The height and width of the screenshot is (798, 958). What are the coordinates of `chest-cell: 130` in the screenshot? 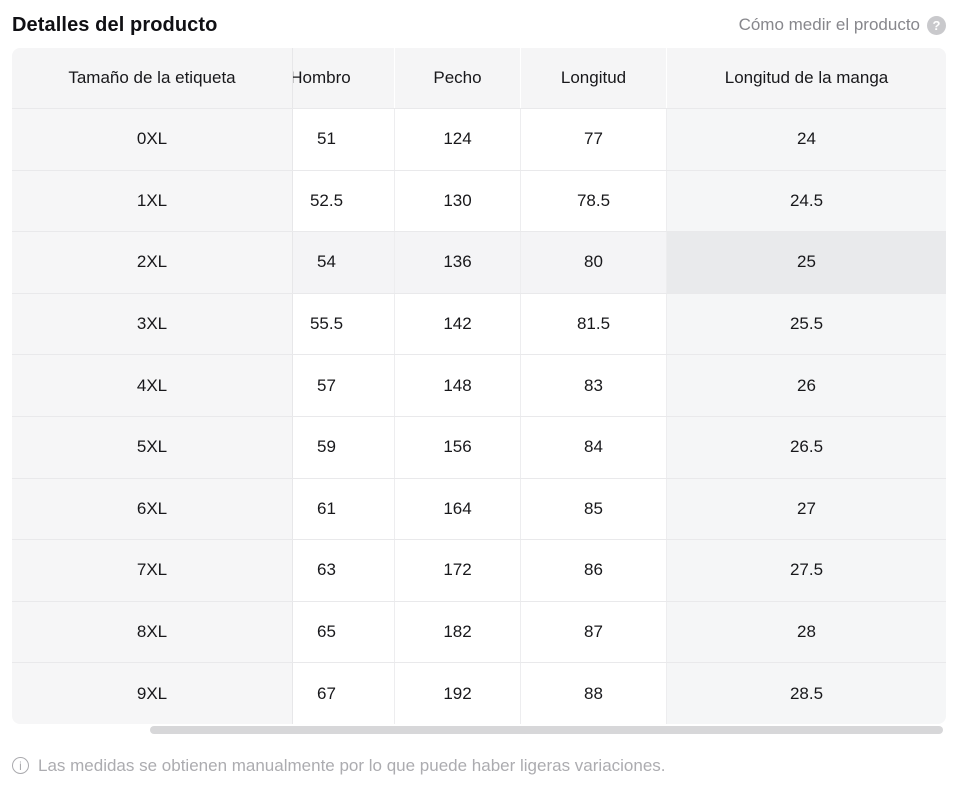 It's located at (458, 201).